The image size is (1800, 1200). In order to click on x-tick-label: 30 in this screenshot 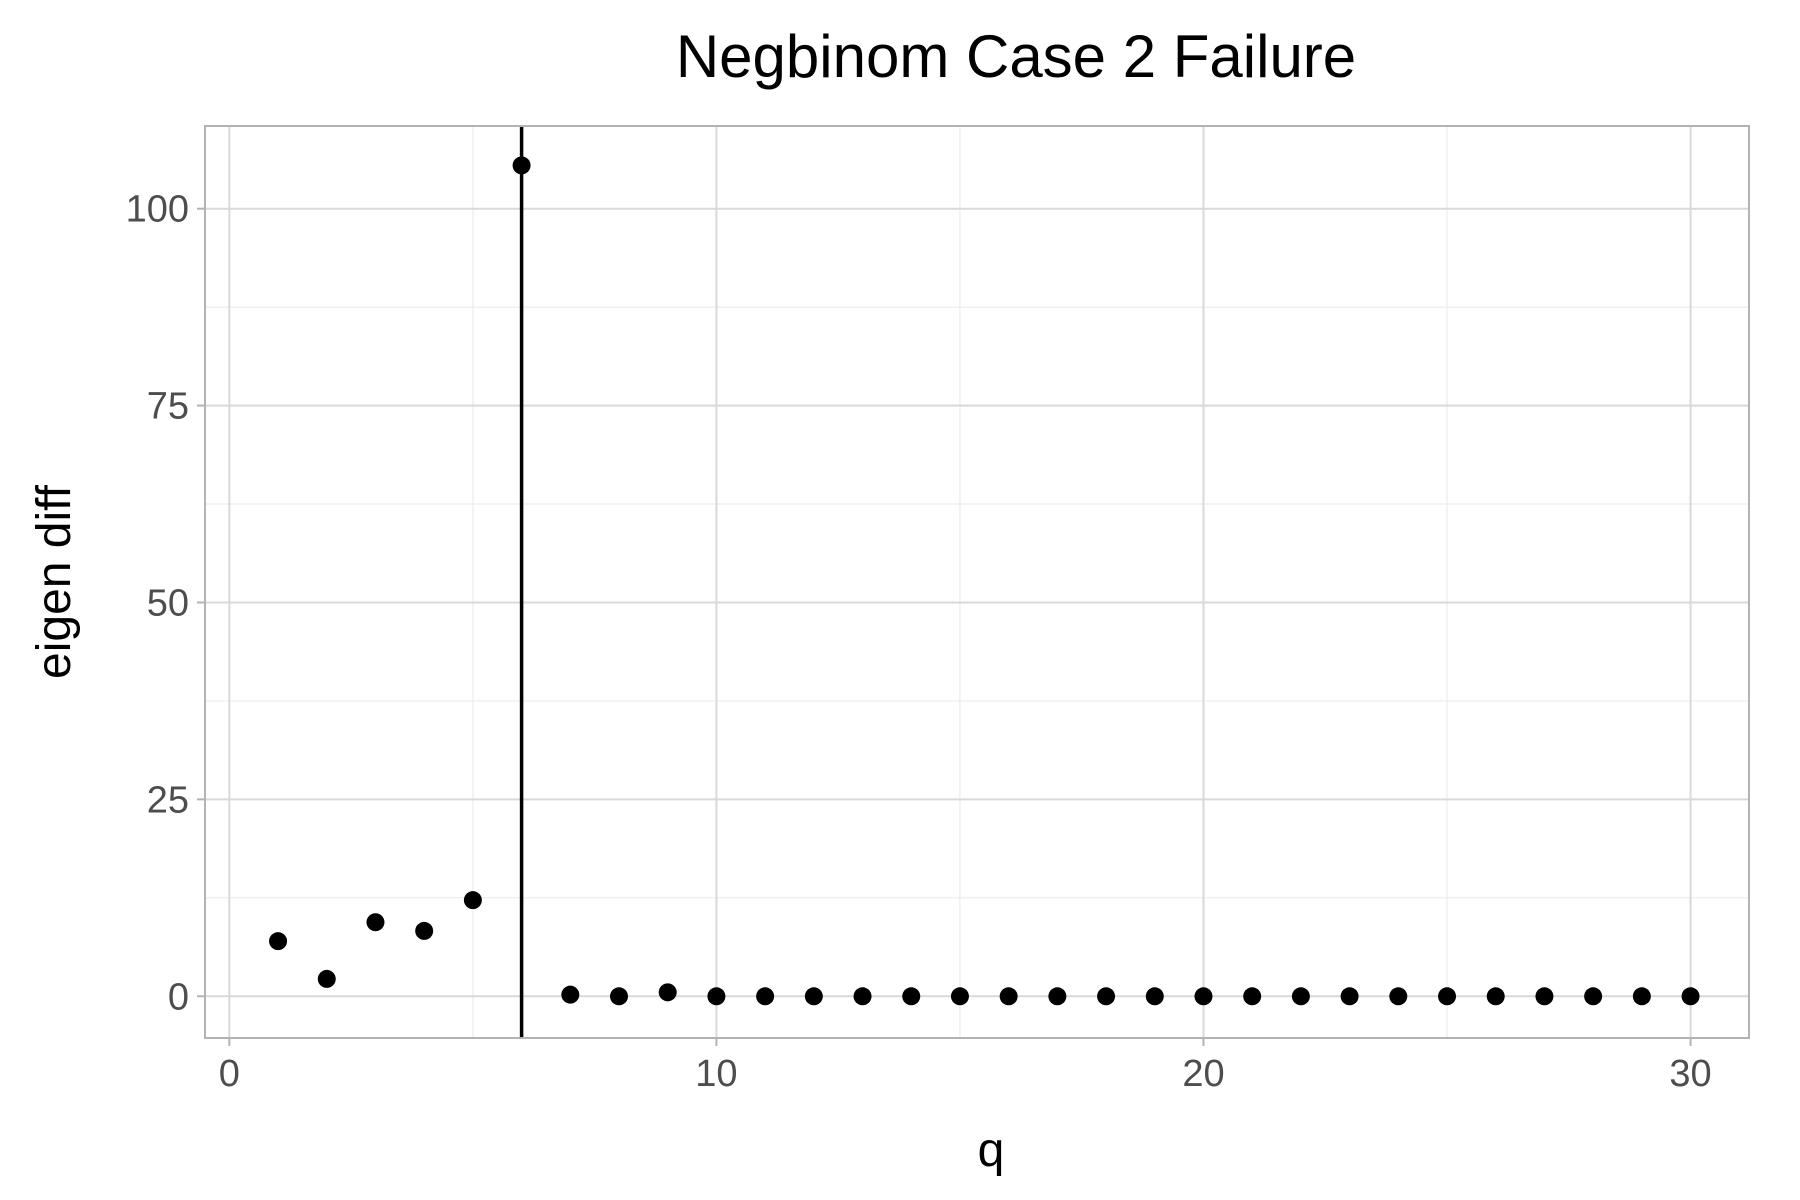, I will do `click(1690, 1074)`.